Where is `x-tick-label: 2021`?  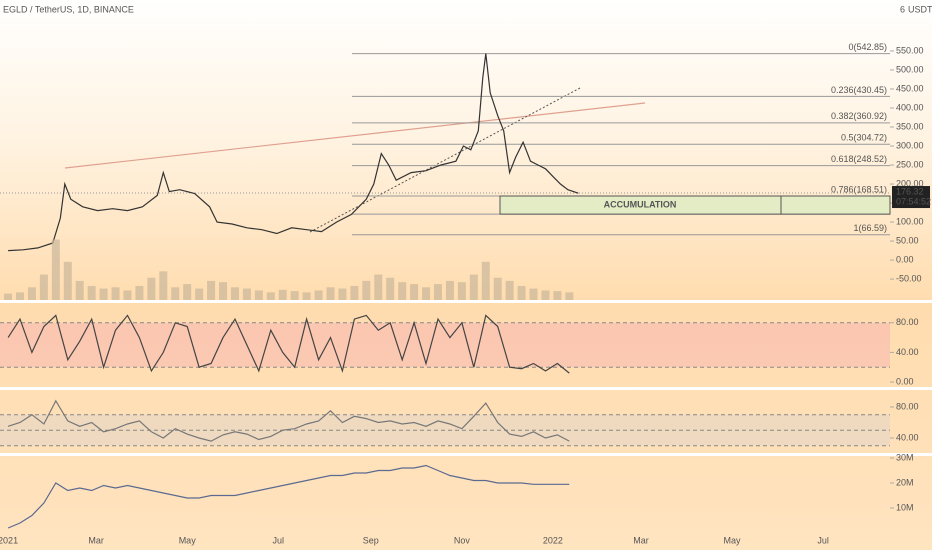
x-tick-label: 2021 is located at coordinates (9, 540).